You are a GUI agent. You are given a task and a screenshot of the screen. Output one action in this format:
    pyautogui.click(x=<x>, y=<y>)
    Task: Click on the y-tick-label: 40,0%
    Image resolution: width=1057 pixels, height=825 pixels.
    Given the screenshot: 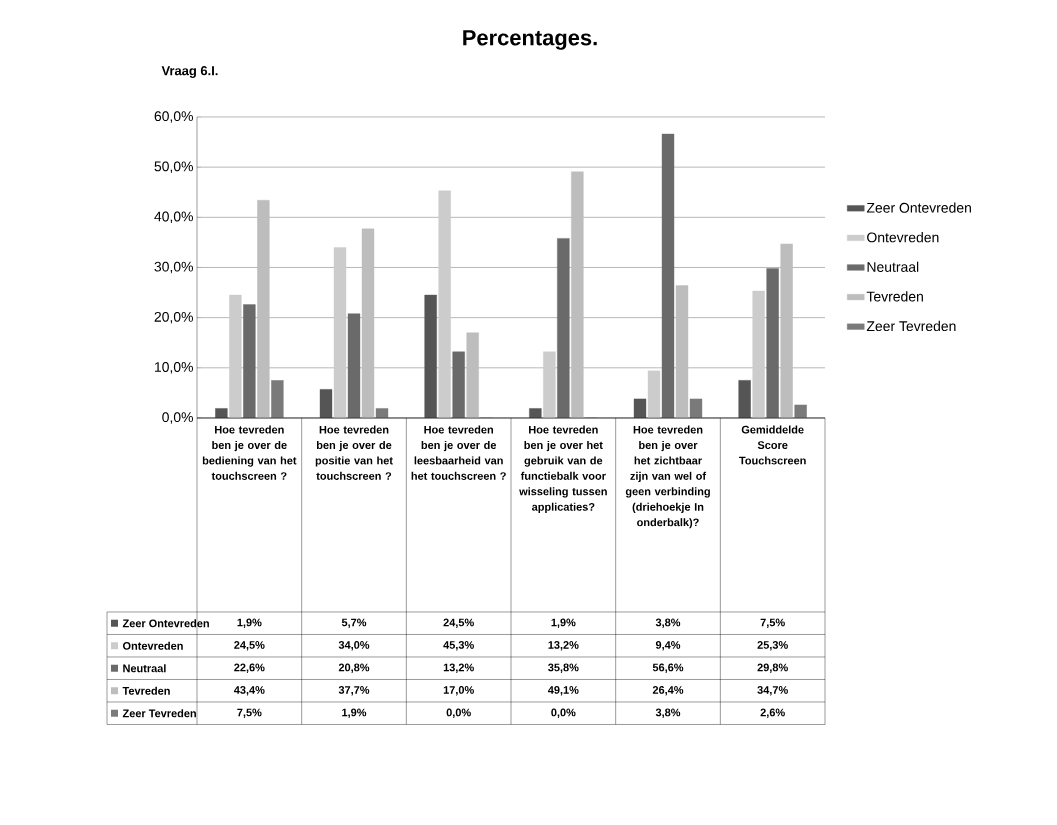 What is the action you would take?
    pyautogui.click(x=173, y=217)
    